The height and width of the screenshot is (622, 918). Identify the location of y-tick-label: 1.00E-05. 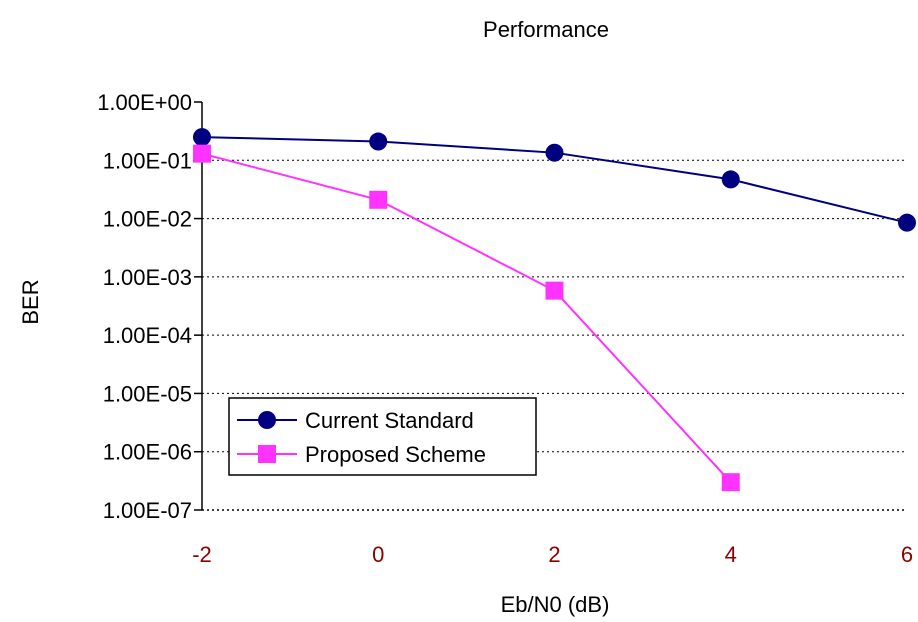
(147, 393).